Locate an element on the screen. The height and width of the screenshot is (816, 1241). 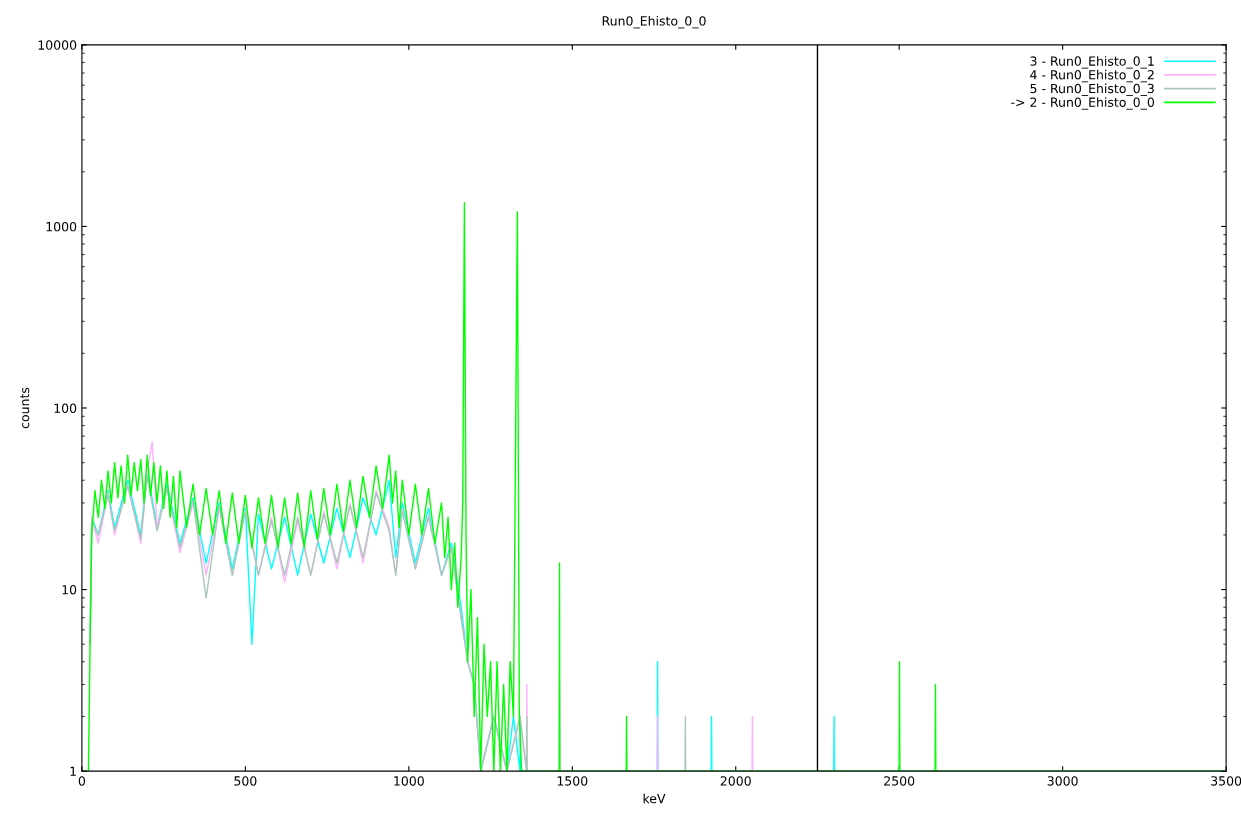
y-tick-label: 100 is located at coordinates (65, 408).